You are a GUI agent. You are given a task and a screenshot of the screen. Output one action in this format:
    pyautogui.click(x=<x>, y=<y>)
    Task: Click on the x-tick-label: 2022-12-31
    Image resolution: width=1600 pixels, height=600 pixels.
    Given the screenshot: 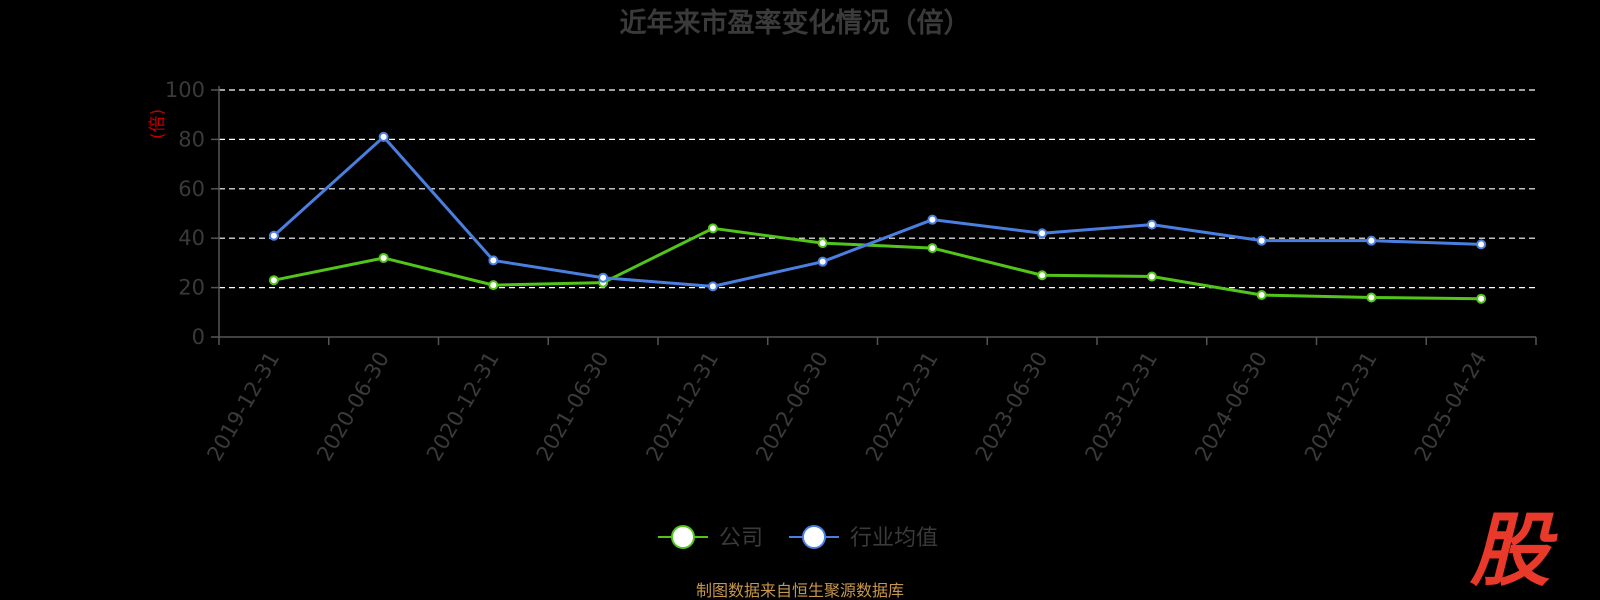 What is the action you would take?
    pyautogui.click(x=902, y=407)
    